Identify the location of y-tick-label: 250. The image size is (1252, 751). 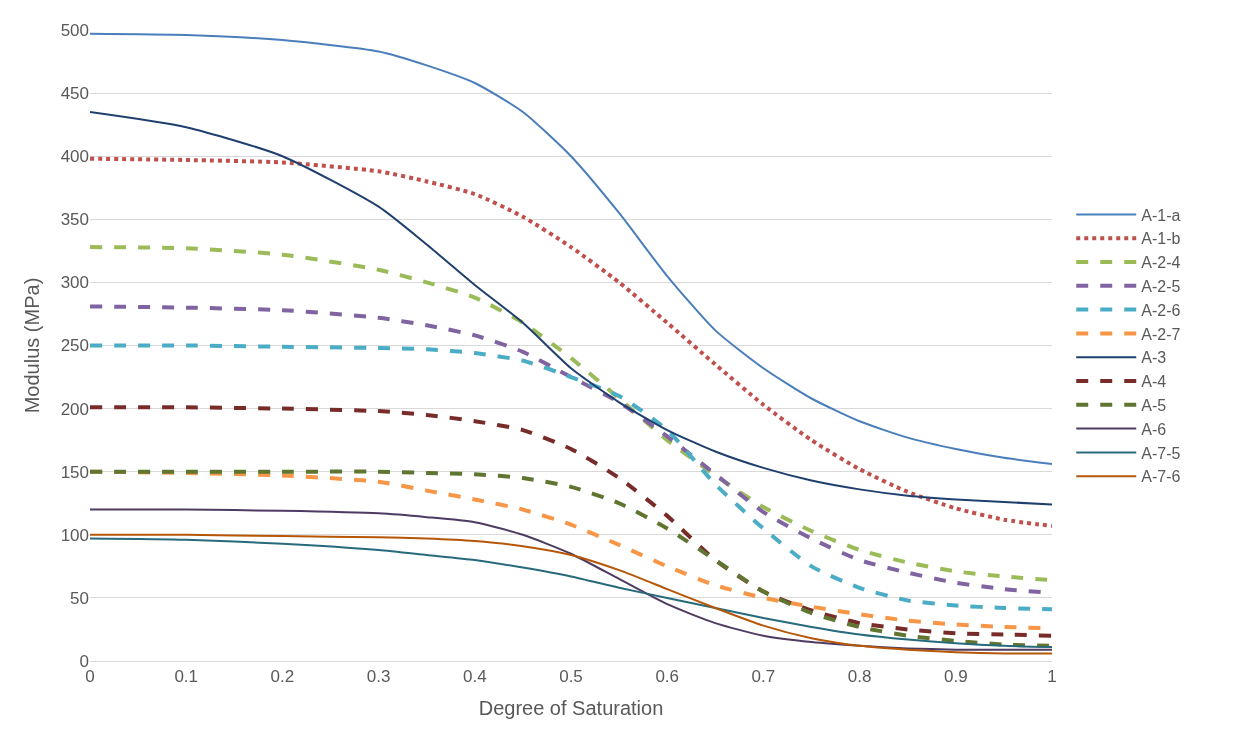
(74, 346).